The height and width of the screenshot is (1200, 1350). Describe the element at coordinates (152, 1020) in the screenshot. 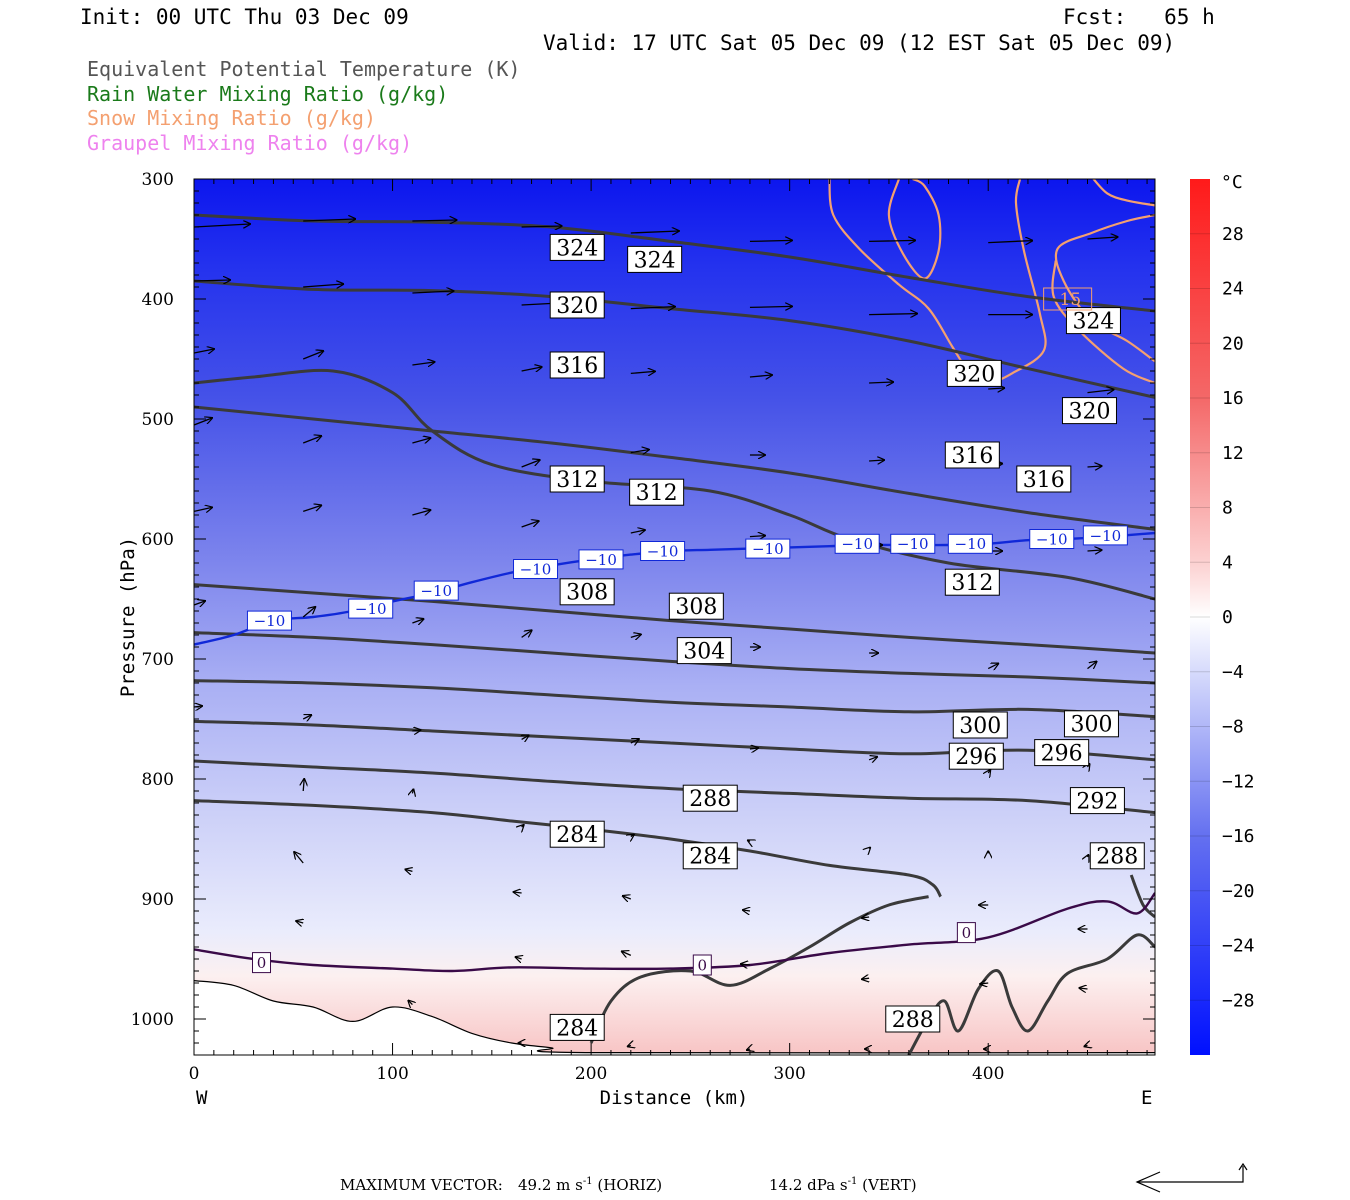

I see `y-tick-label: 1000` at that location.